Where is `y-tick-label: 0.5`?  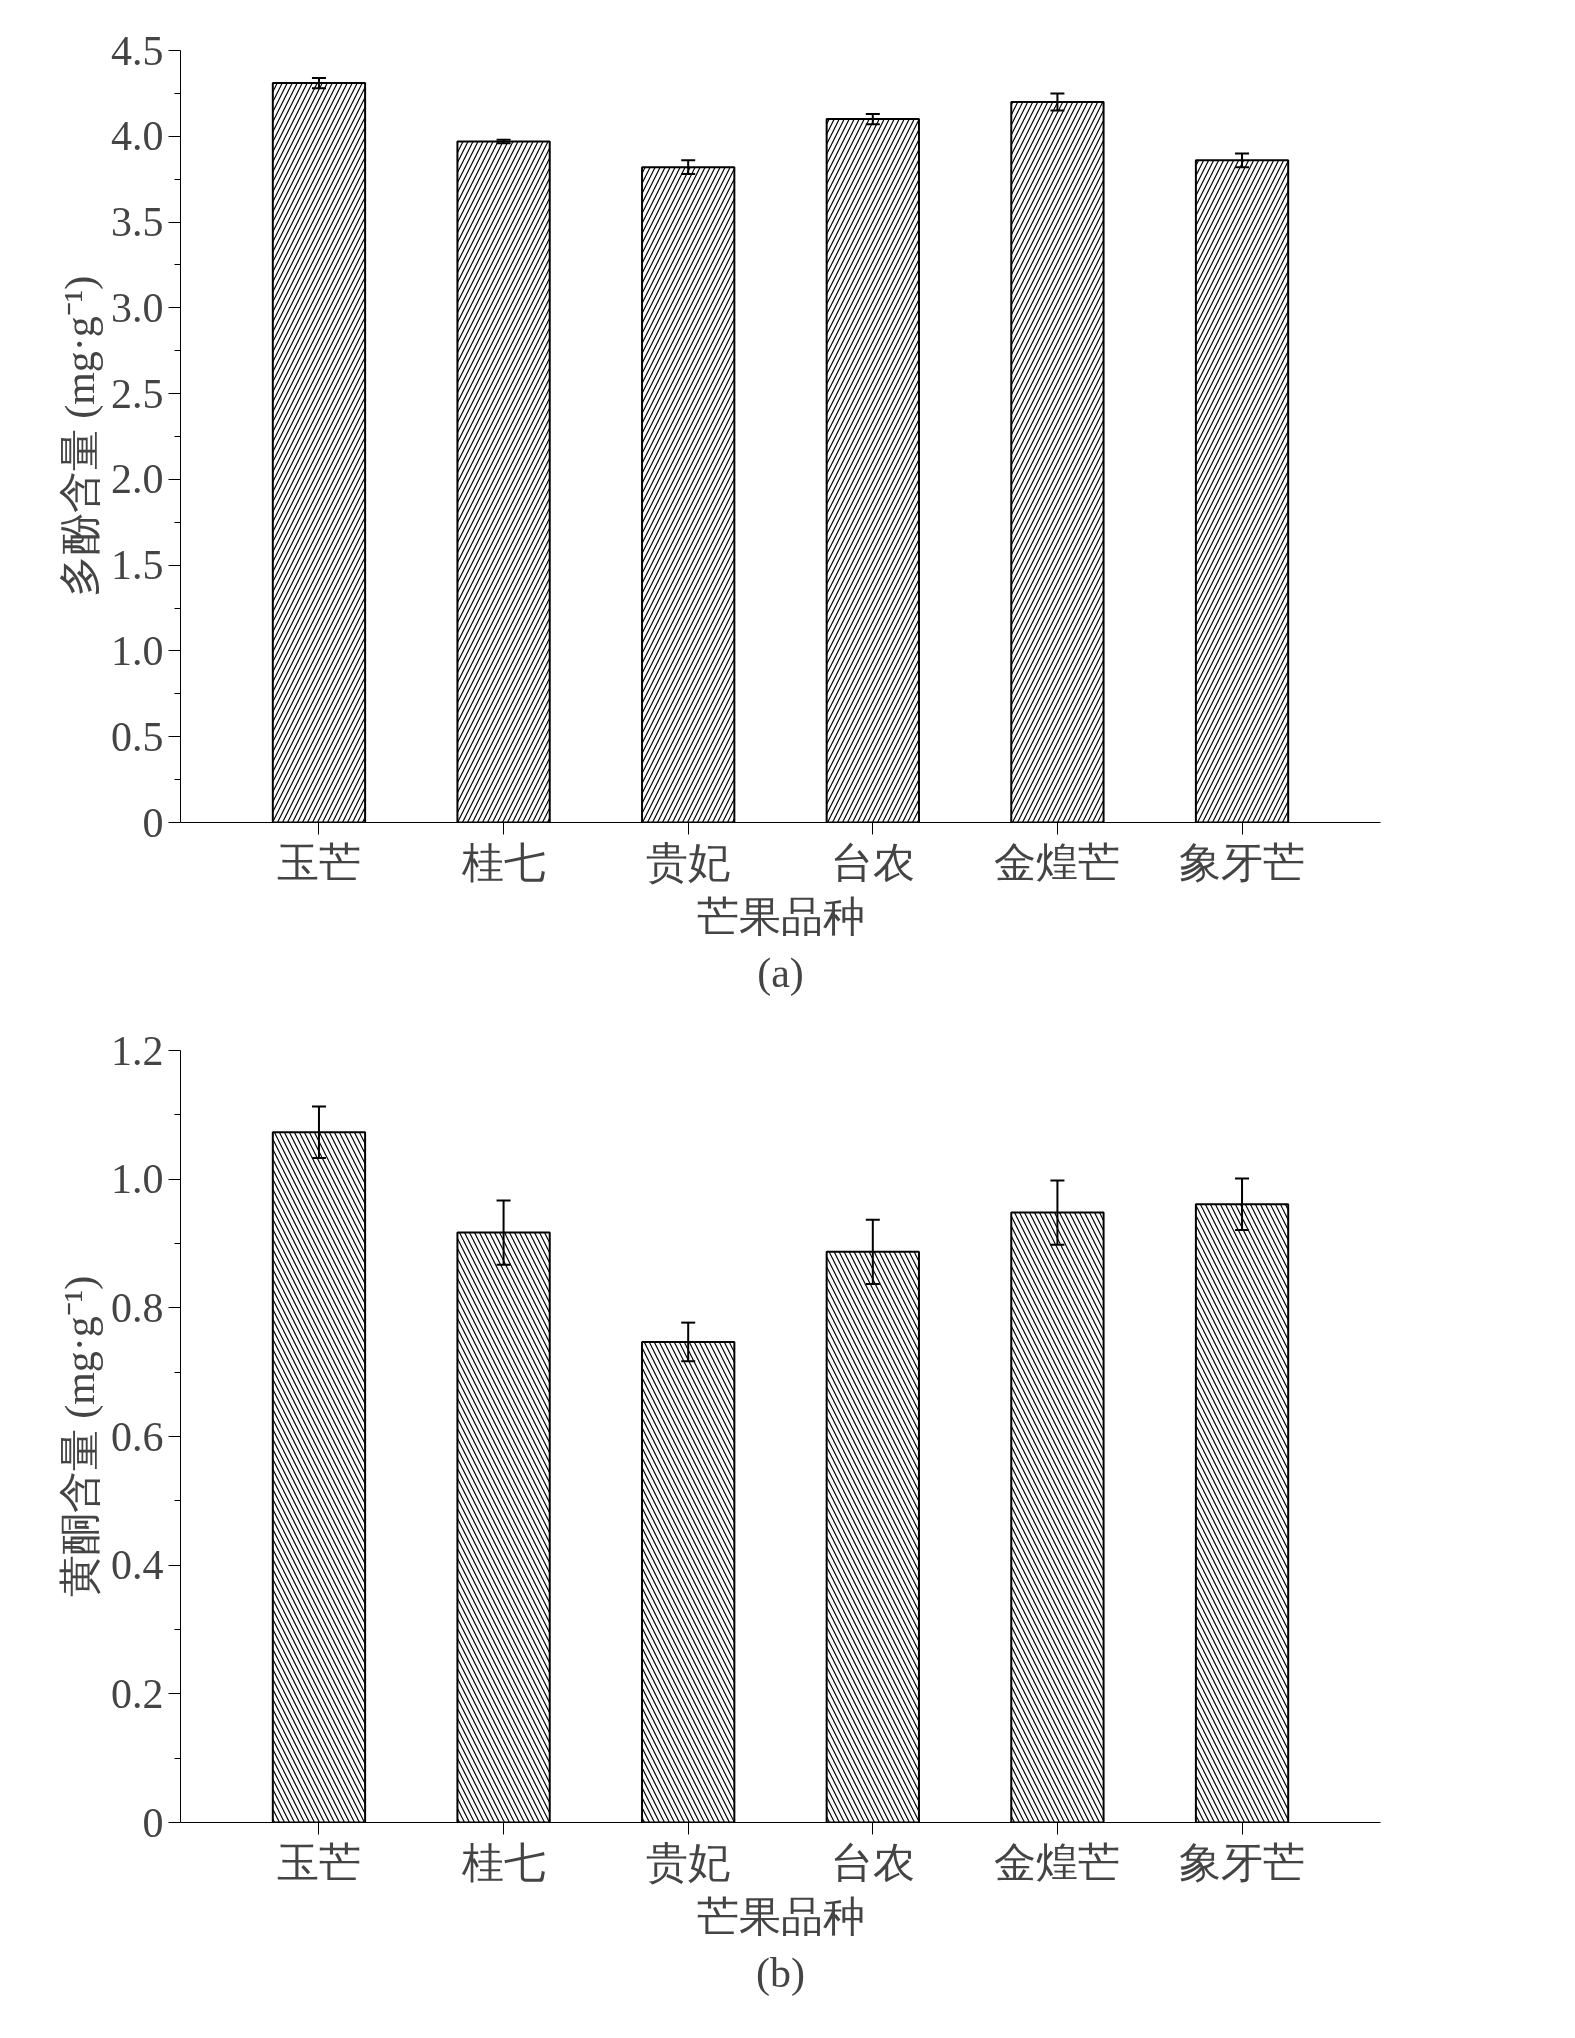 y-tick-label: 0.5 is located at coordinates (137, 736).